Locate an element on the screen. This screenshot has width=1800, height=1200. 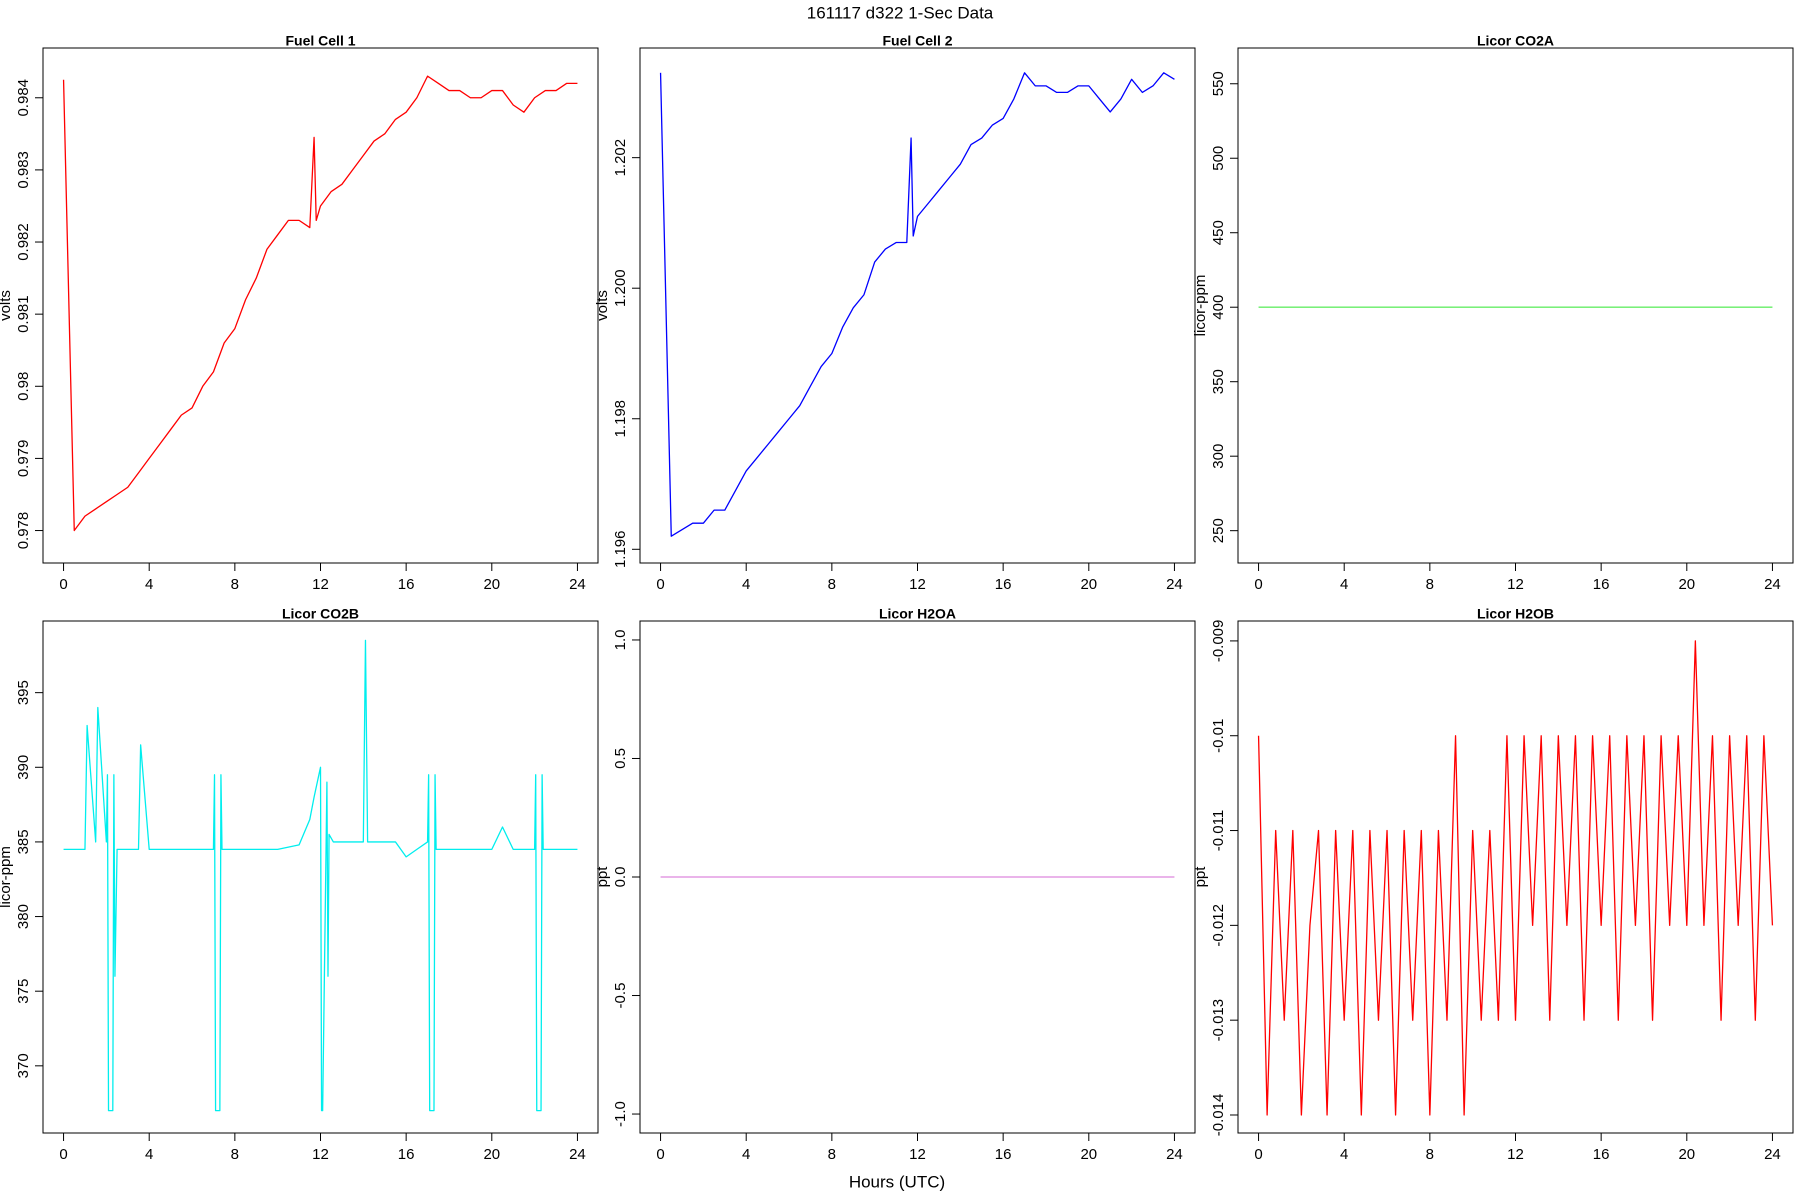
y-tick-label: -1.0 is located at coordinates (620, 1114).